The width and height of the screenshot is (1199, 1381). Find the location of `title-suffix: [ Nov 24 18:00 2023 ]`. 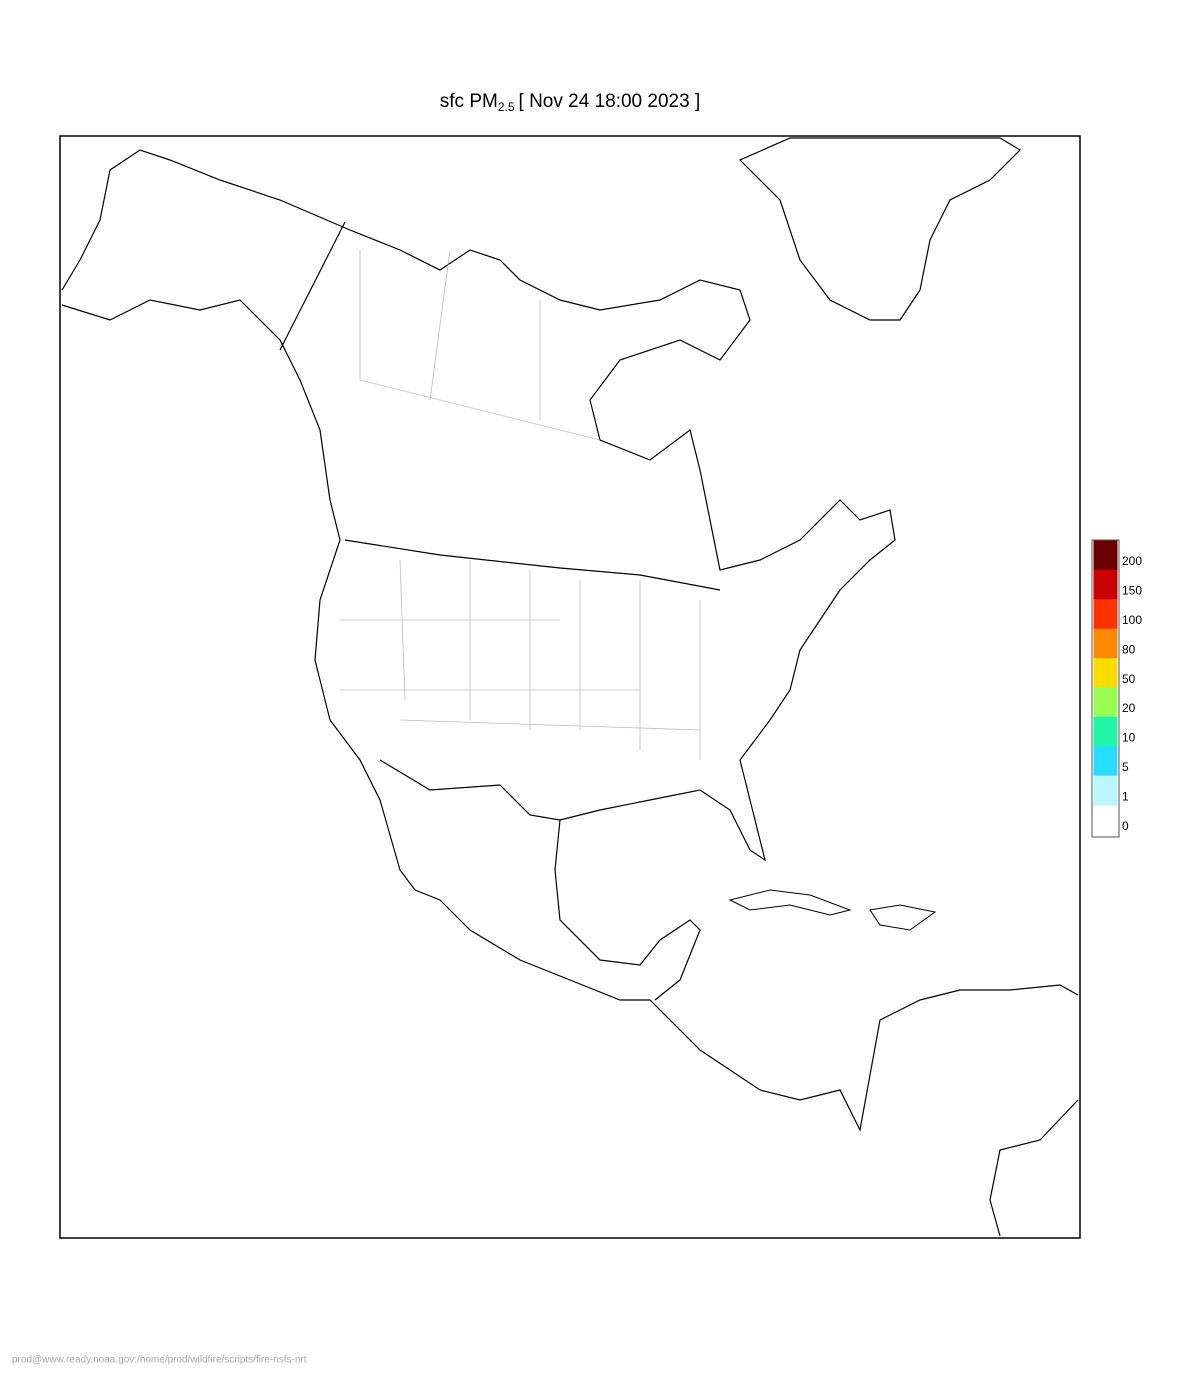

title-suffix: [ Nov 24 18:00 2023 ] is located at coordinates (610, 101).